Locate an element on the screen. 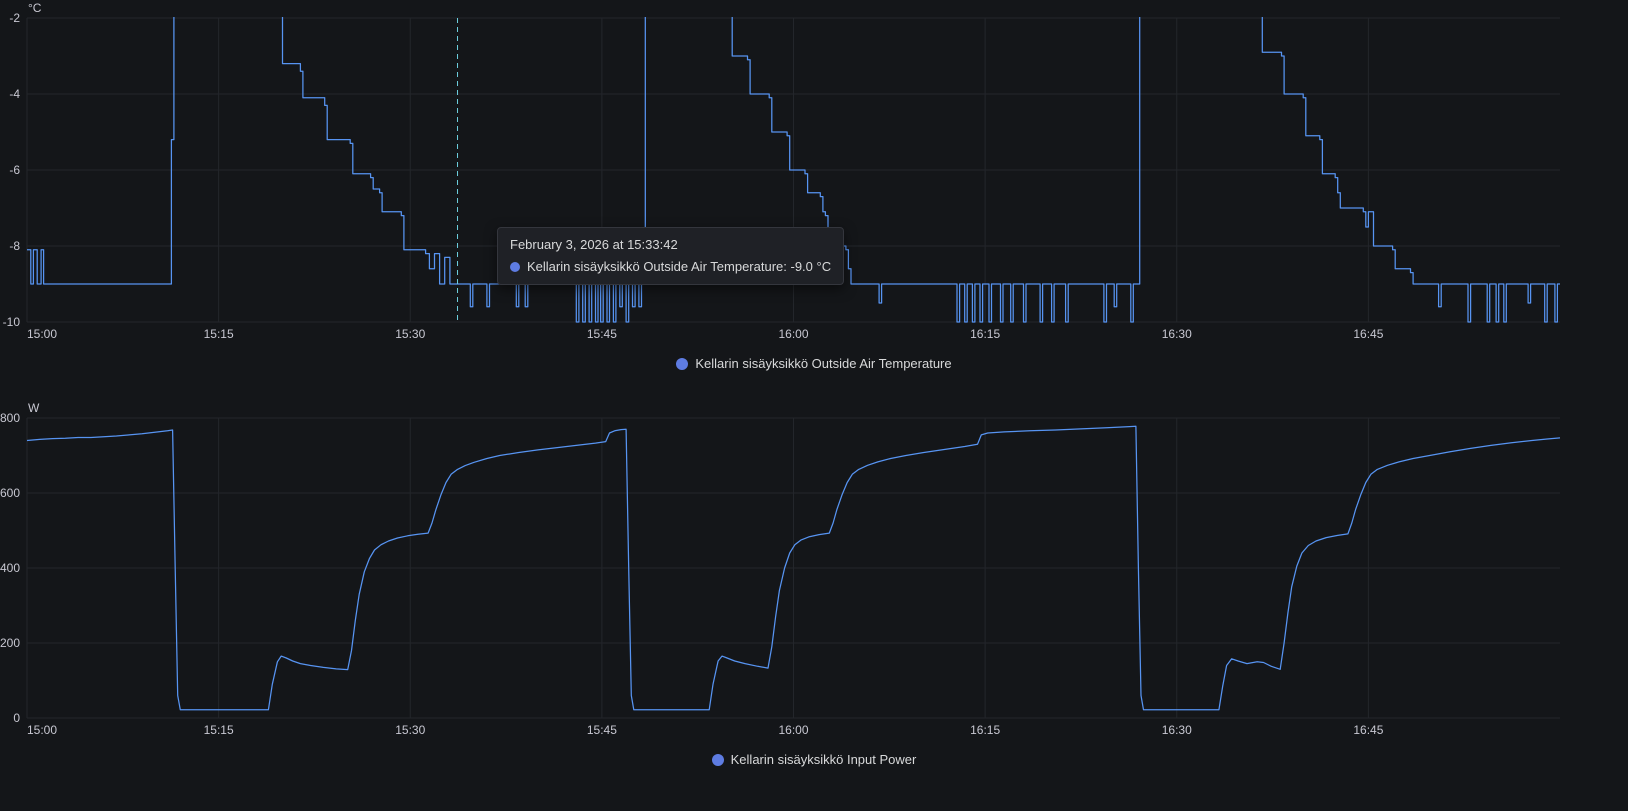 The image size is (1628, 811). svg-text: 800 is located at coordinates (10, 418).